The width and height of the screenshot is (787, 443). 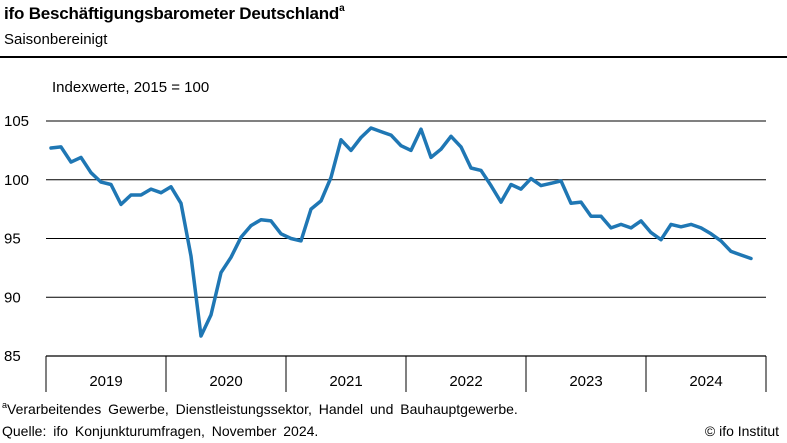 I want to click on x-tick-label: 2022, so click(x=465, y=381).